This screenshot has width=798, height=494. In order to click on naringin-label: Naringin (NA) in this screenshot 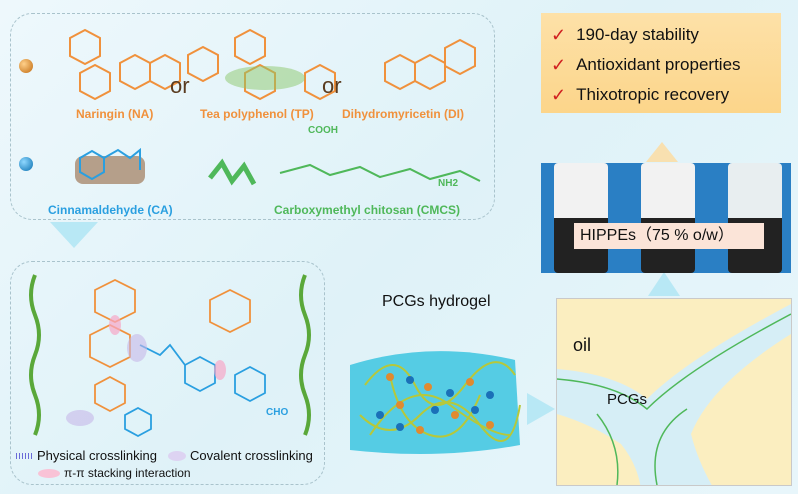, I will do `click(115, 114)`.